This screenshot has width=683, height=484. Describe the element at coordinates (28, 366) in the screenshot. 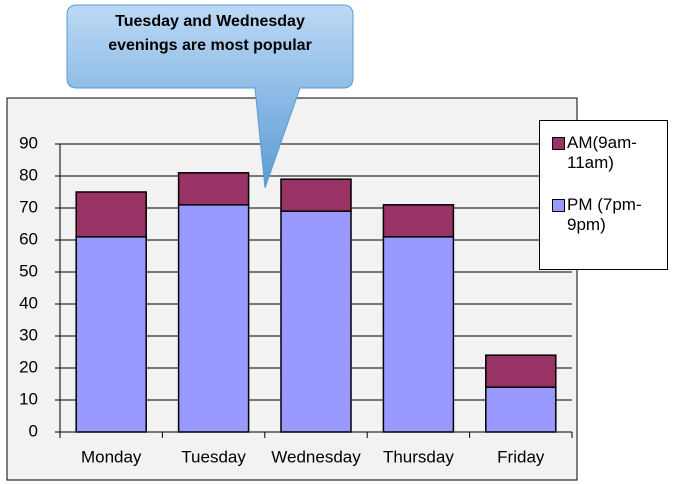

I see `y-tick-label: 20` at that location.